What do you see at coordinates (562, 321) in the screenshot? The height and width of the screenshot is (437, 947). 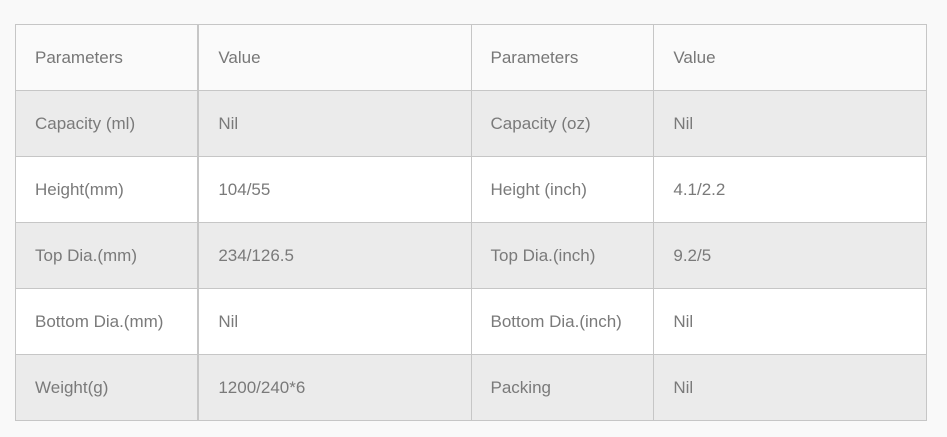 I see `parameter-cell: Bottom Dia.(inch)` at bounding box center [562, 321].